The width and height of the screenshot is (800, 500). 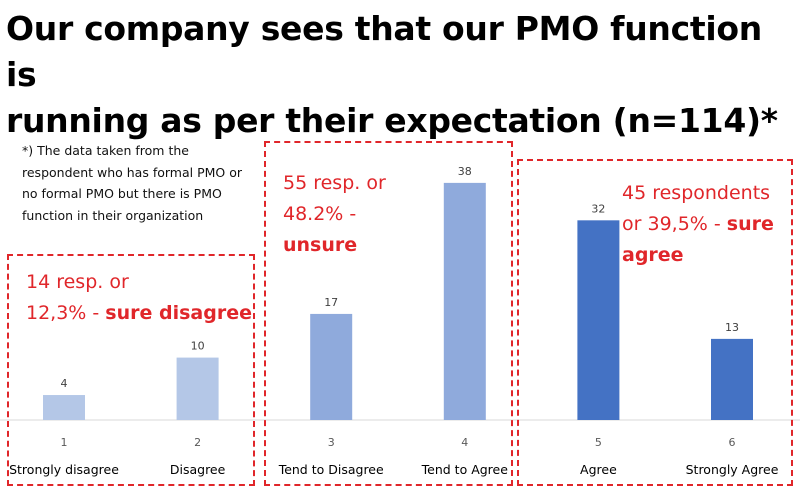 I want to click on x-tick-label: 1, so click(x=64, y=442).